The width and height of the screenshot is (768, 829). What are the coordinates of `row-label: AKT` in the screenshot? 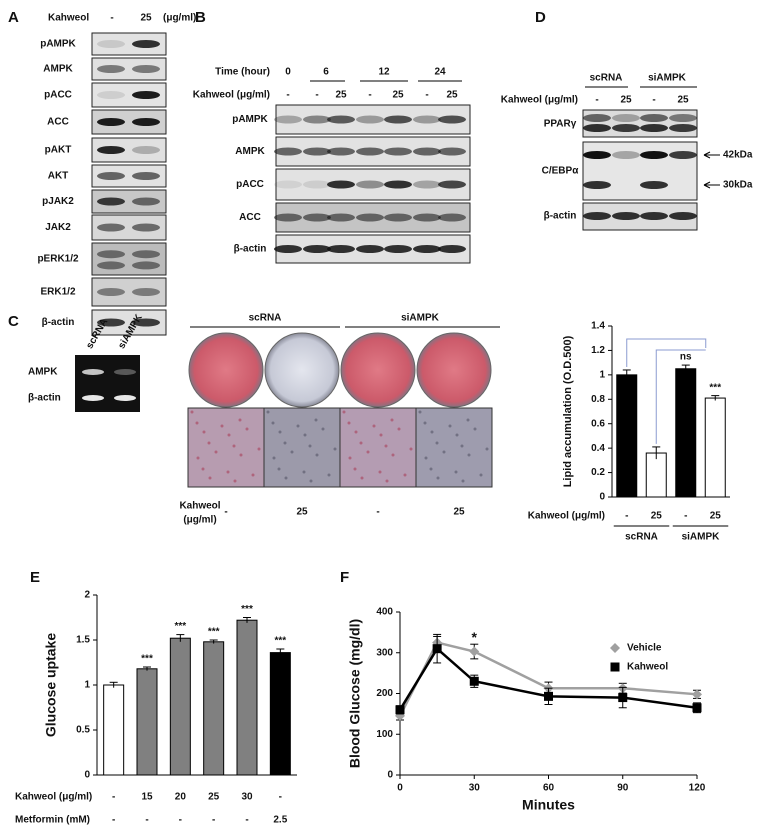 It's located at (58, 176).